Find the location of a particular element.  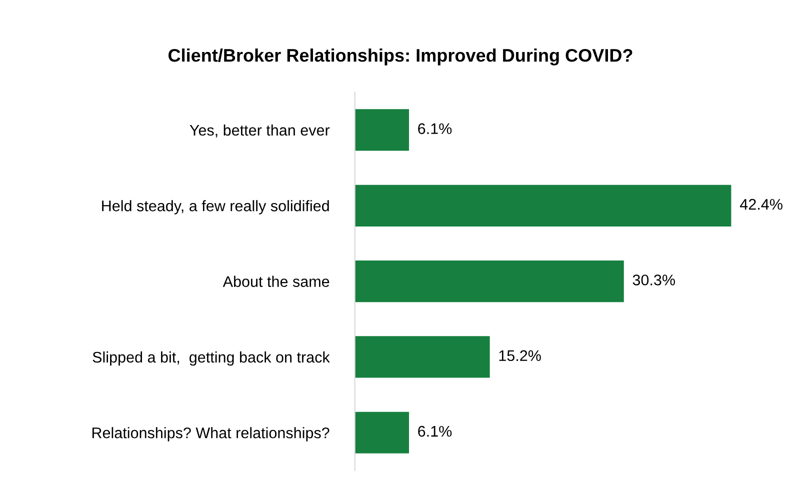

y-tick-label: Relationships? What relationships? is located at coordinates (211, 434).